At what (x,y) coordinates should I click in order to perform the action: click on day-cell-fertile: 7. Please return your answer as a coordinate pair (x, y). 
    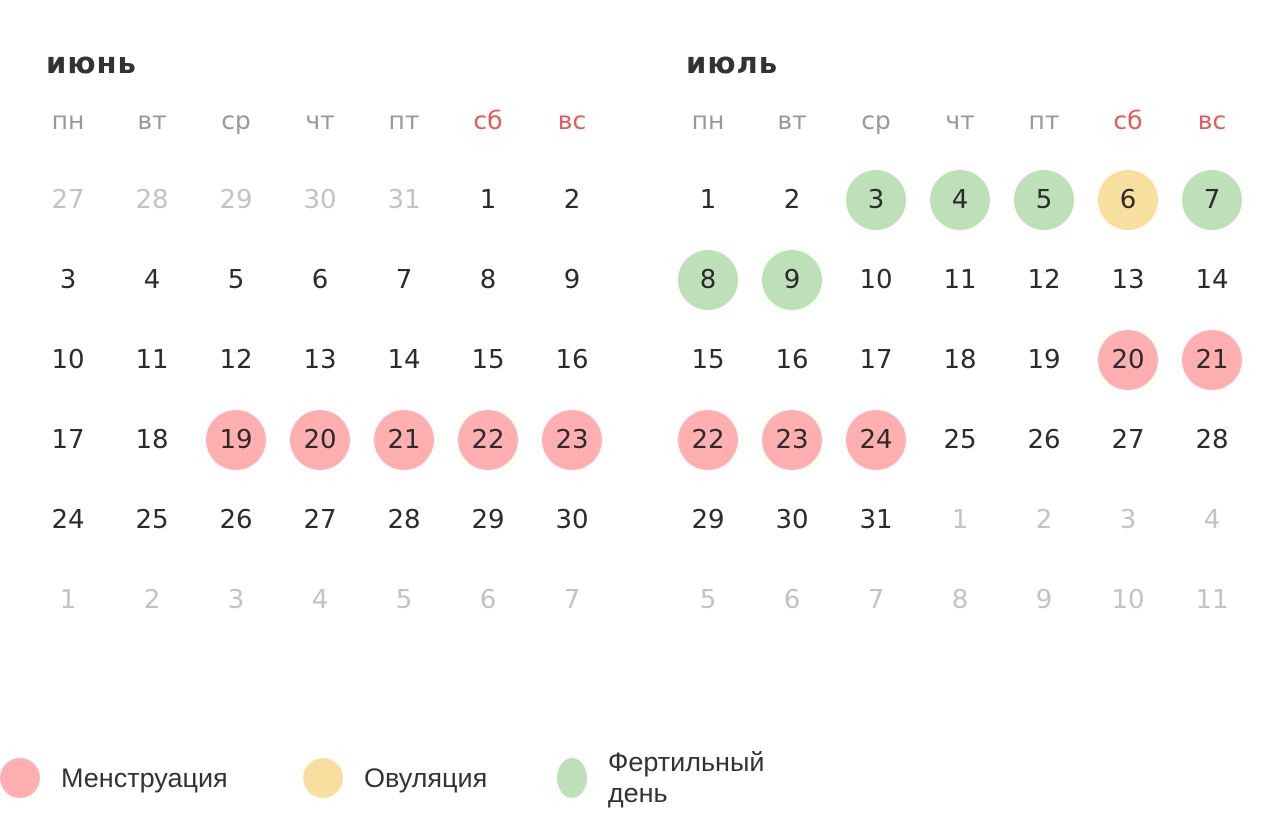
    Looking at the image, I should click on (1212, 200).